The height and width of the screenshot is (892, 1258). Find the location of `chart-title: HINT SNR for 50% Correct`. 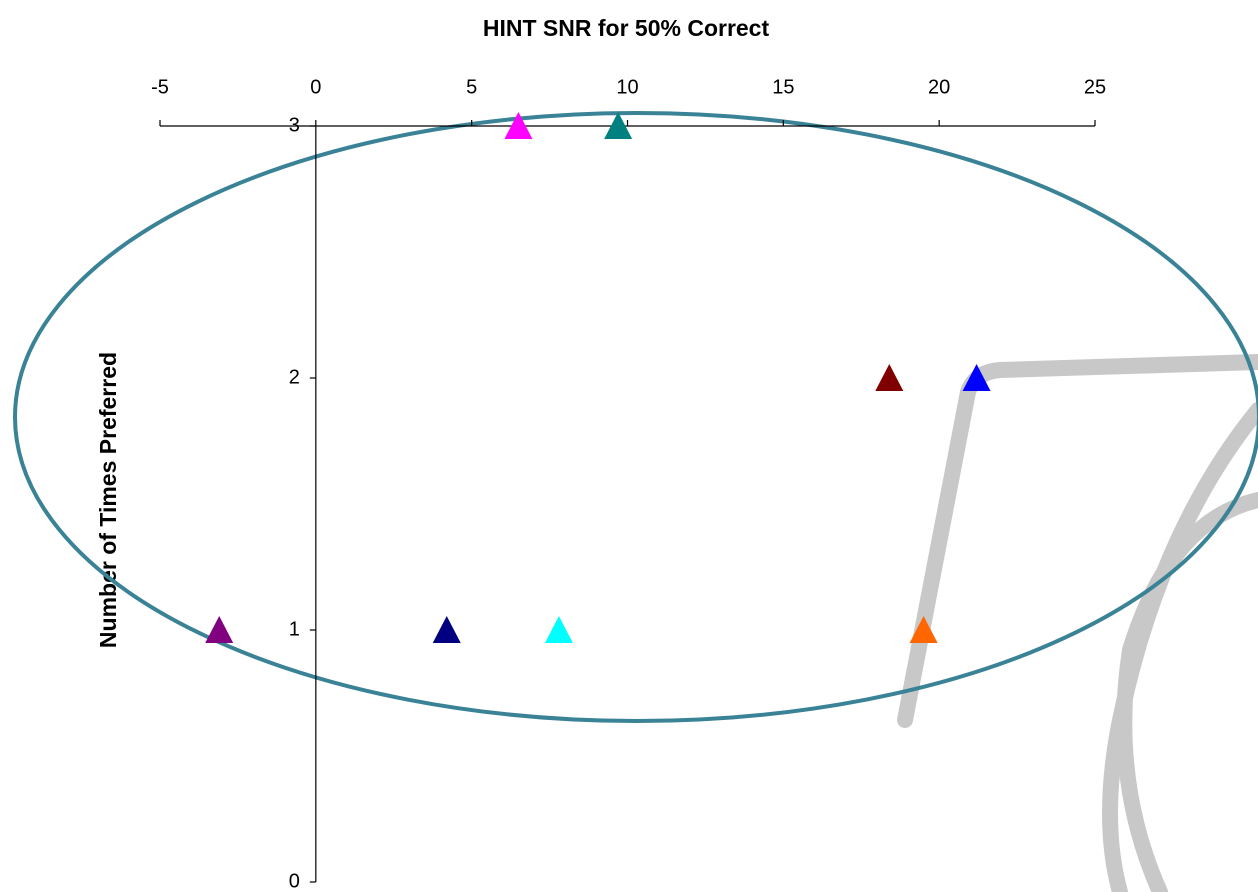

chart-title: HINT SNR for 50% Correct is located at coordinates (626, 28).